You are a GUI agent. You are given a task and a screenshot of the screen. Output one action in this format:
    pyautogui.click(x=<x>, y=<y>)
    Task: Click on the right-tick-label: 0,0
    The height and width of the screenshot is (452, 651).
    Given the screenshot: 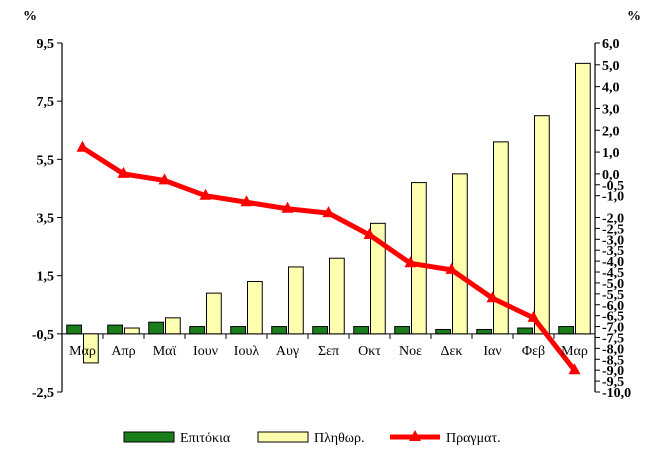 What is the action you would take?
    pyautogui.click(x=611, y=175)
    